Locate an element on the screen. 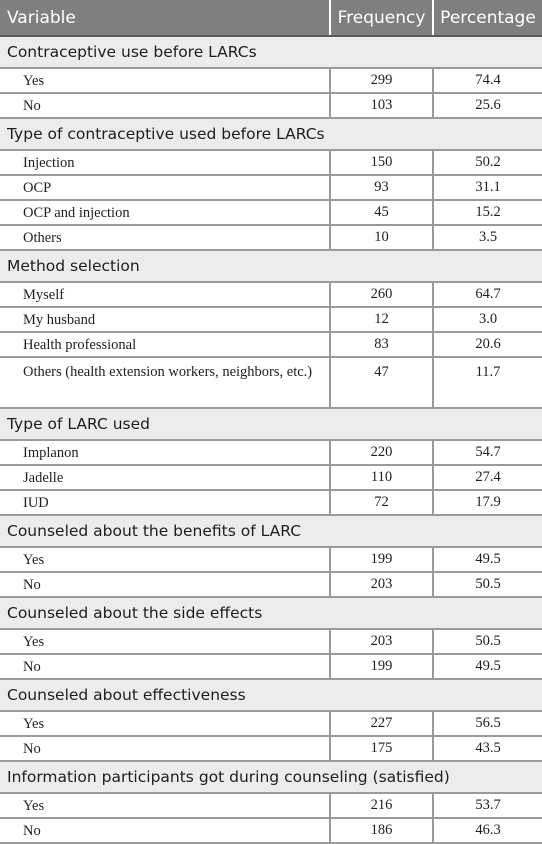 This screenshot has width=542, height=844. row-label: Health professional is located at coordinates (80, 344).